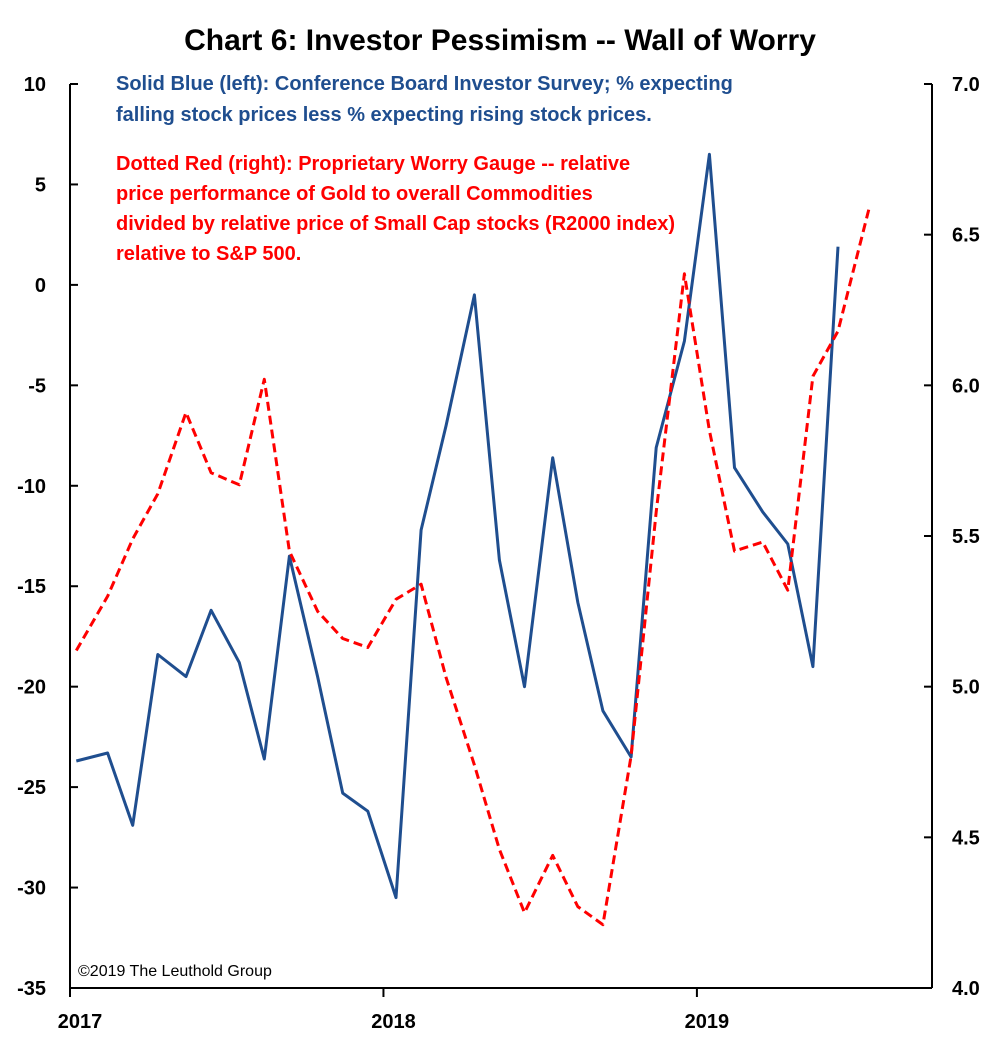  What do you see at coordinates (31, 788) in the screenshot?
I see `left-y-tick-label: -25` at bounding box center [31, 788].